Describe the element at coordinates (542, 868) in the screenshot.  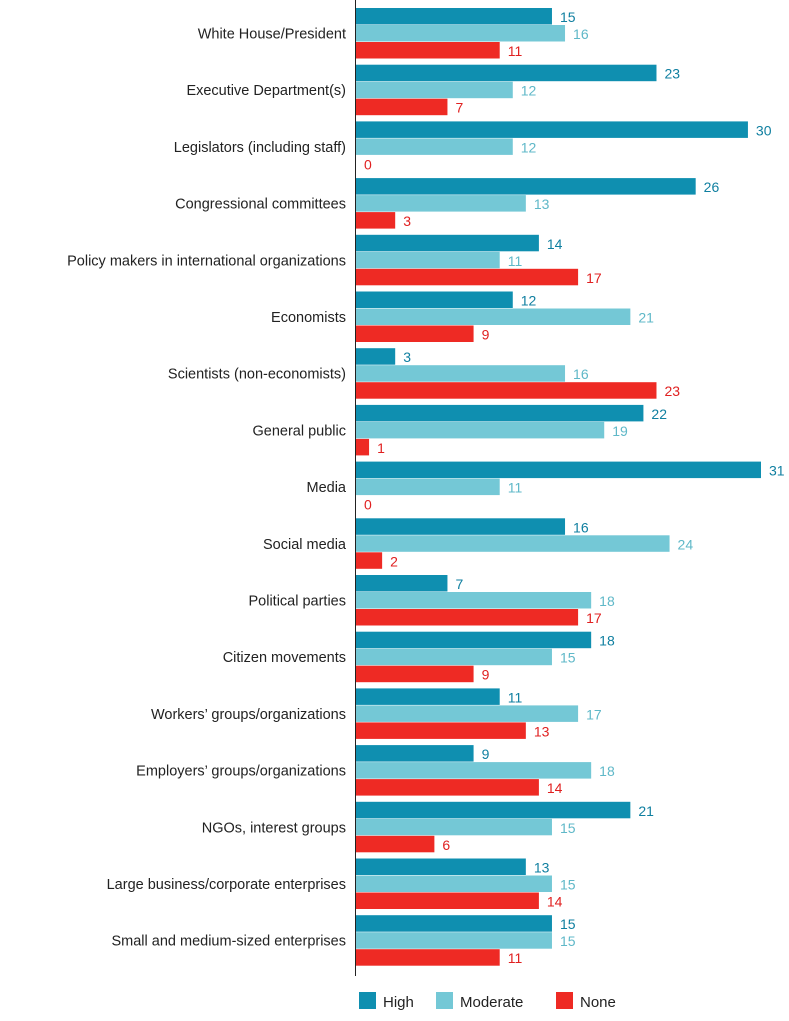
I see `value-label-high: 13` at that location.